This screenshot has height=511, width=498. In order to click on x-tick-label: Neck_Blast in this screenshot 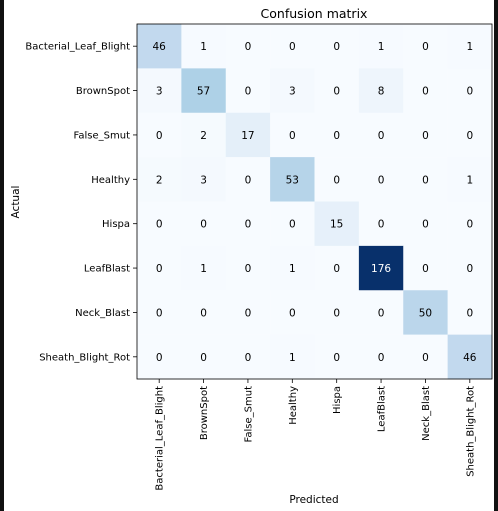, I will do `click(426, 413)`.